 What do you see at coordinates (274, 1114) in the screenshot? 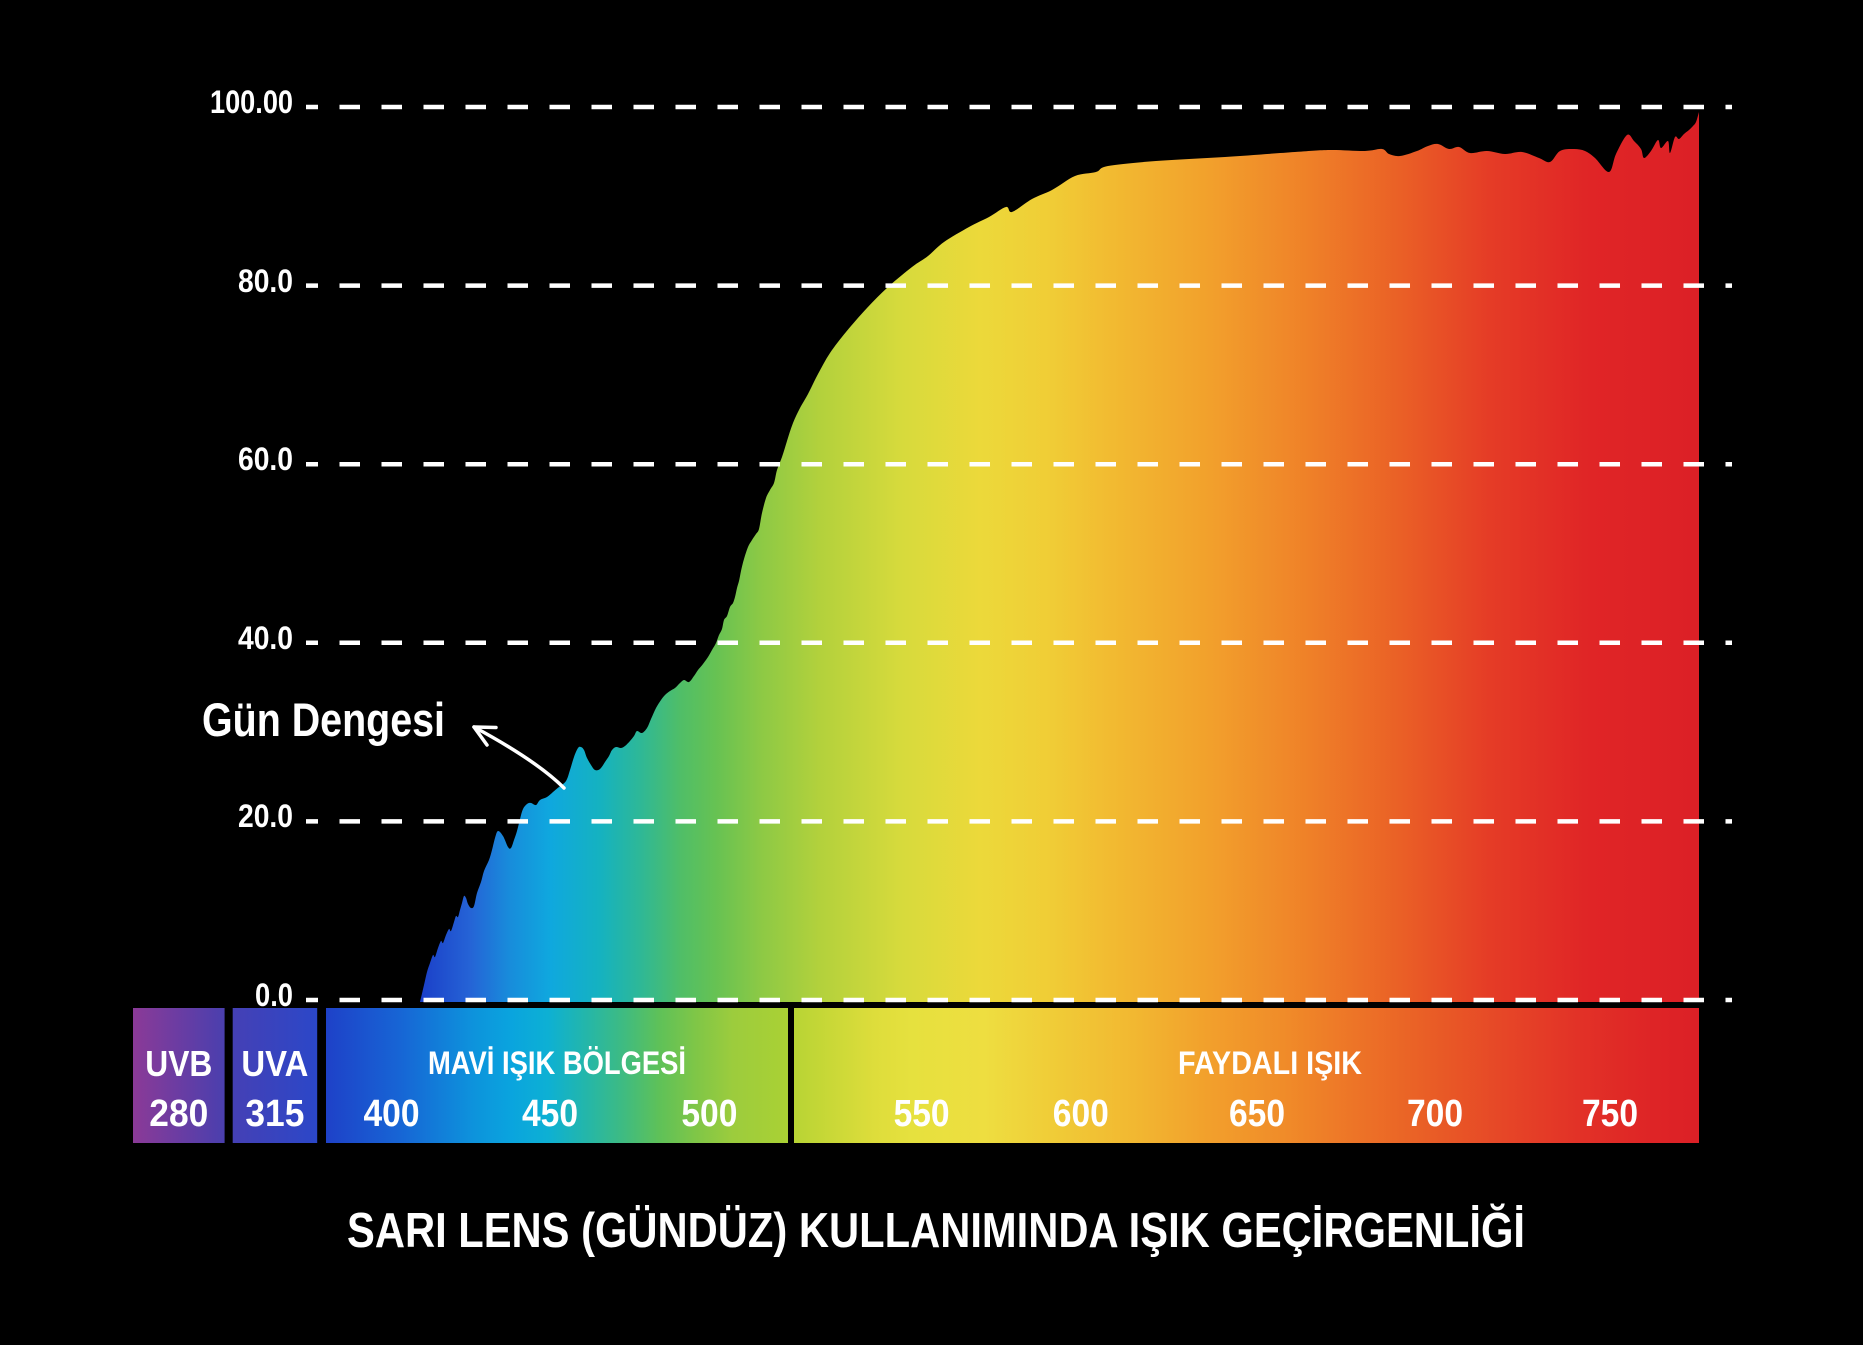
I see `svg-text: 315` at bounding box center [274, 1114].